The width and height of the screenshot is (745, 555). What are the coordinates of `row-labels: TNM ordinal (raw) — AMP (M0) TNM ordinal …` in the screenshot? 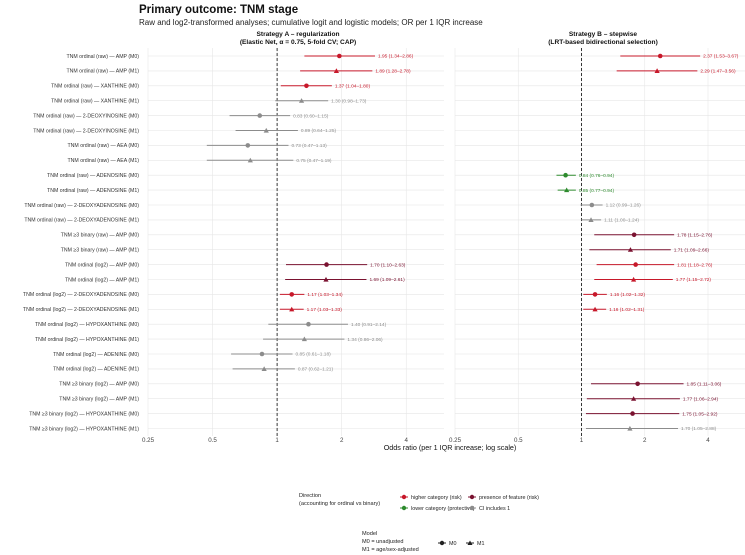 It's located at (81, 243).